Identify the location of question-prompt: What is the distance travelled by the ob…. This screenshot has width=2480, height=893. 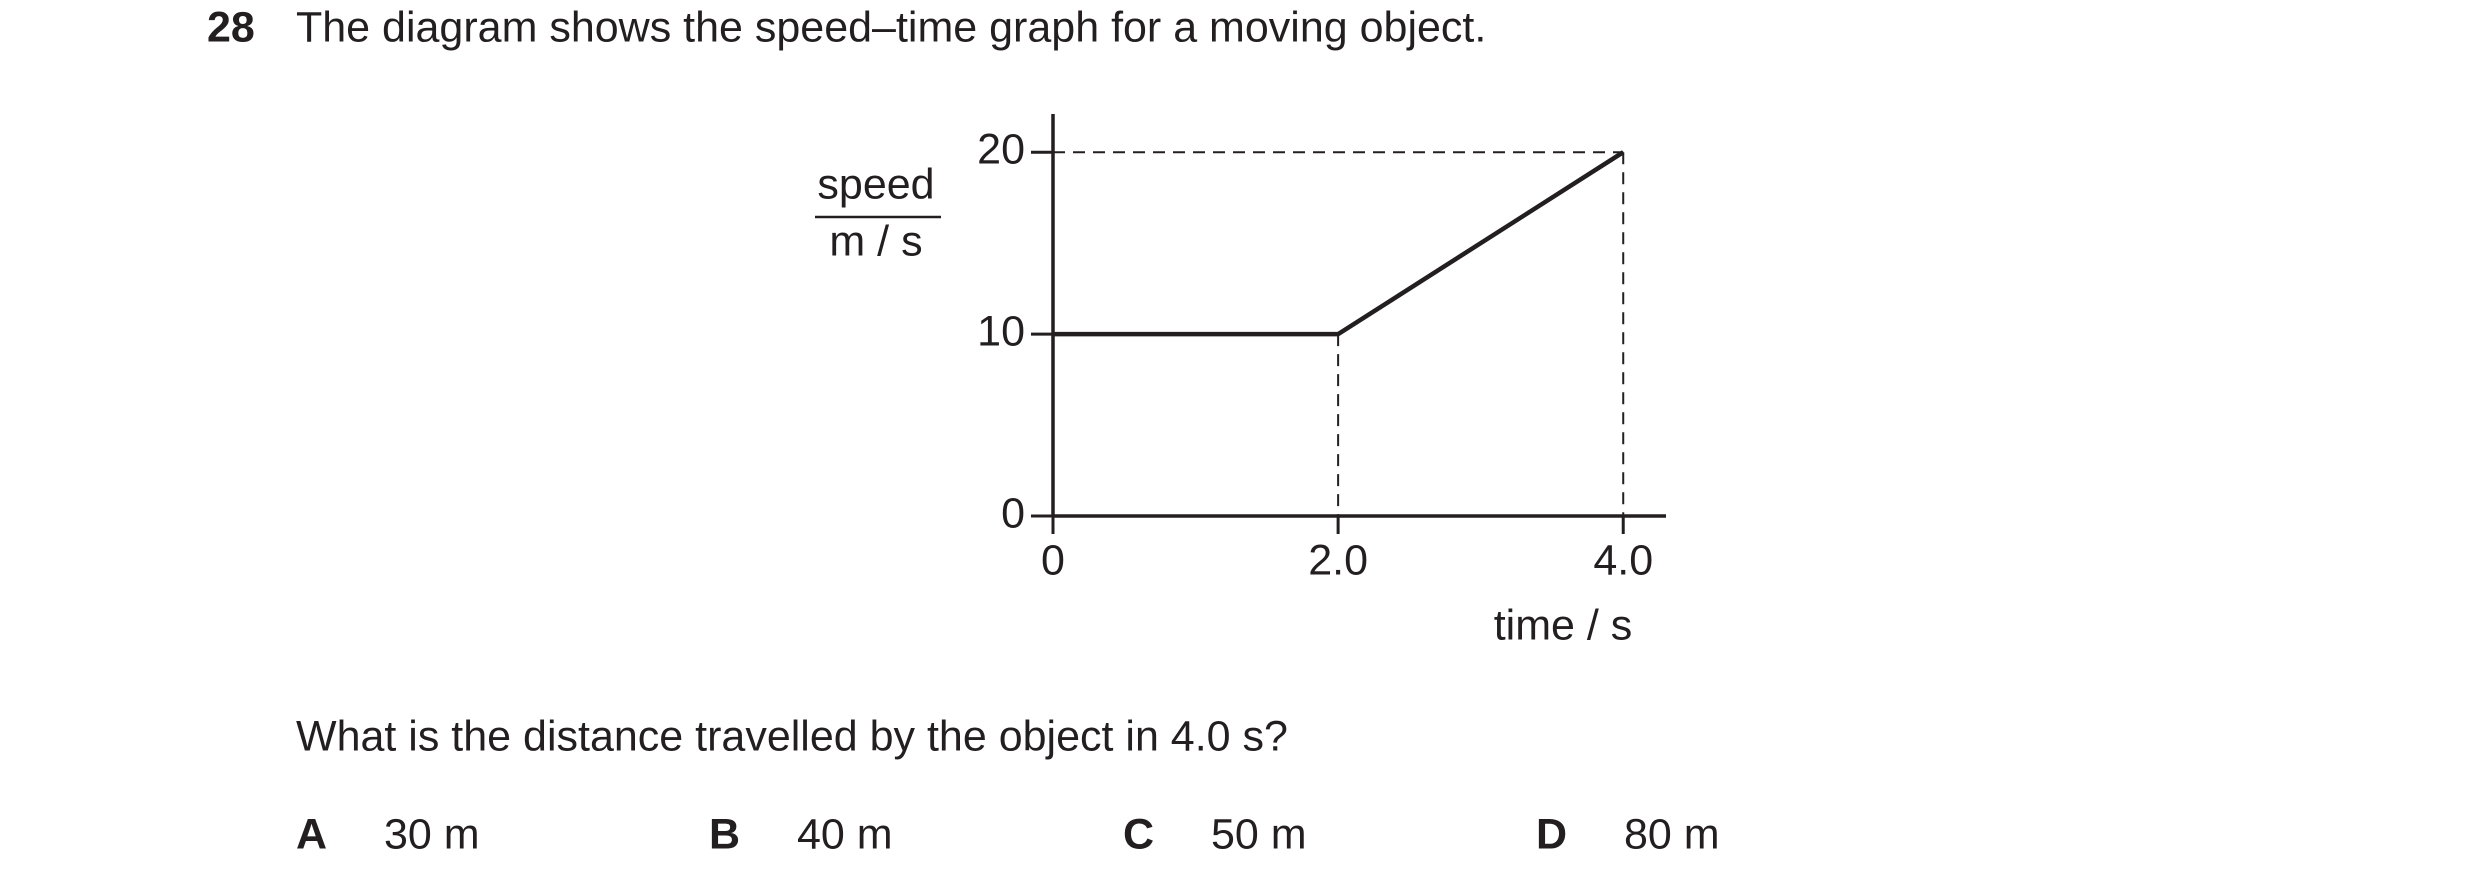
(792, 736).